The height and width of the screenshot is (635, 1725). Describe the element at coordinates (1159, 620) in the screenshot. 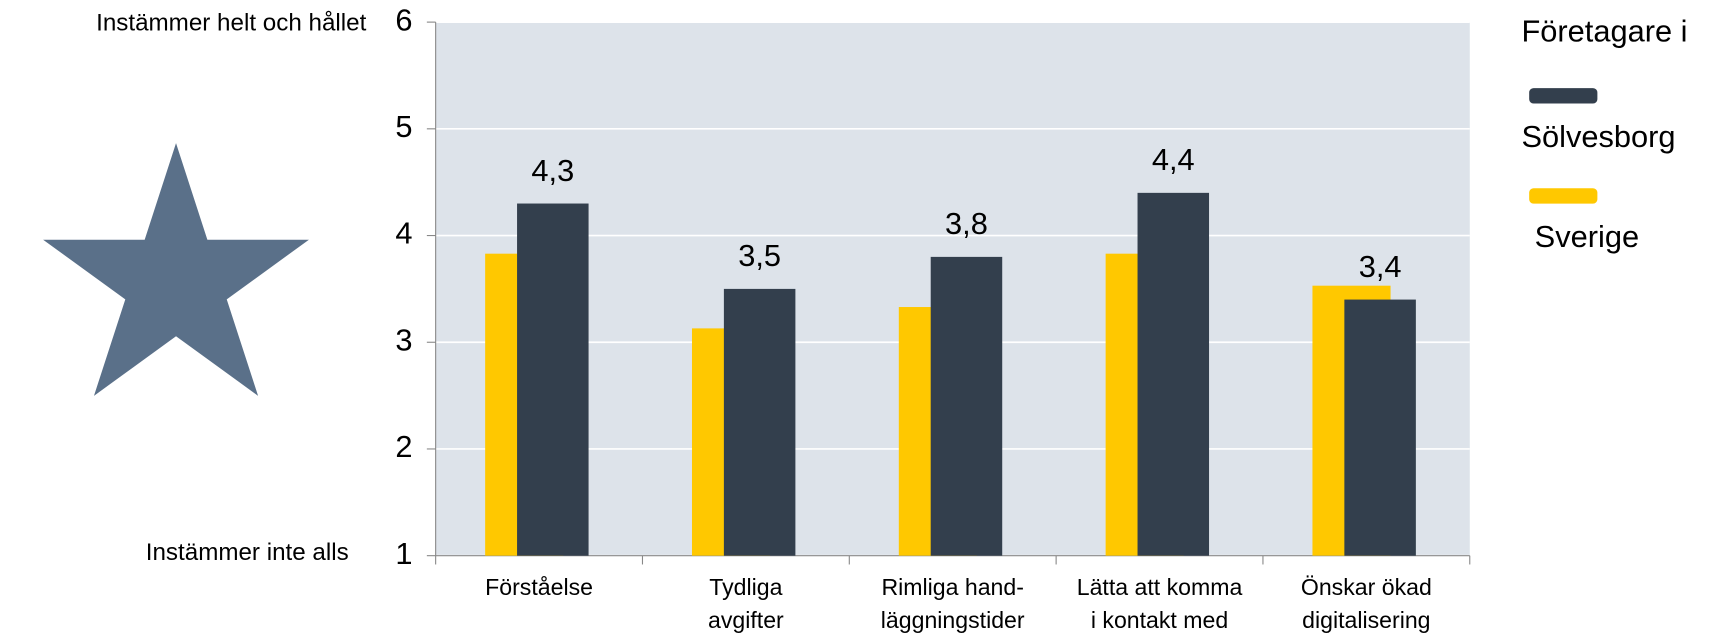

I see `x-tick-label: i kontakt med` at that location.